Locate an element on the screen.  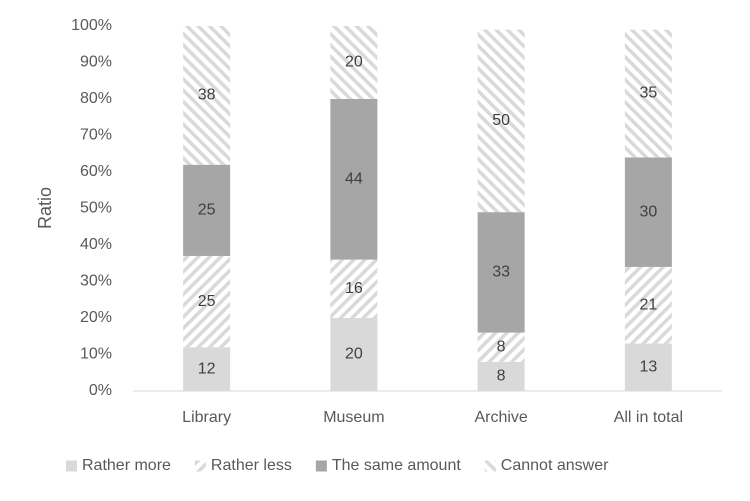
data-label: 38 is located at coordinates (207, 95).